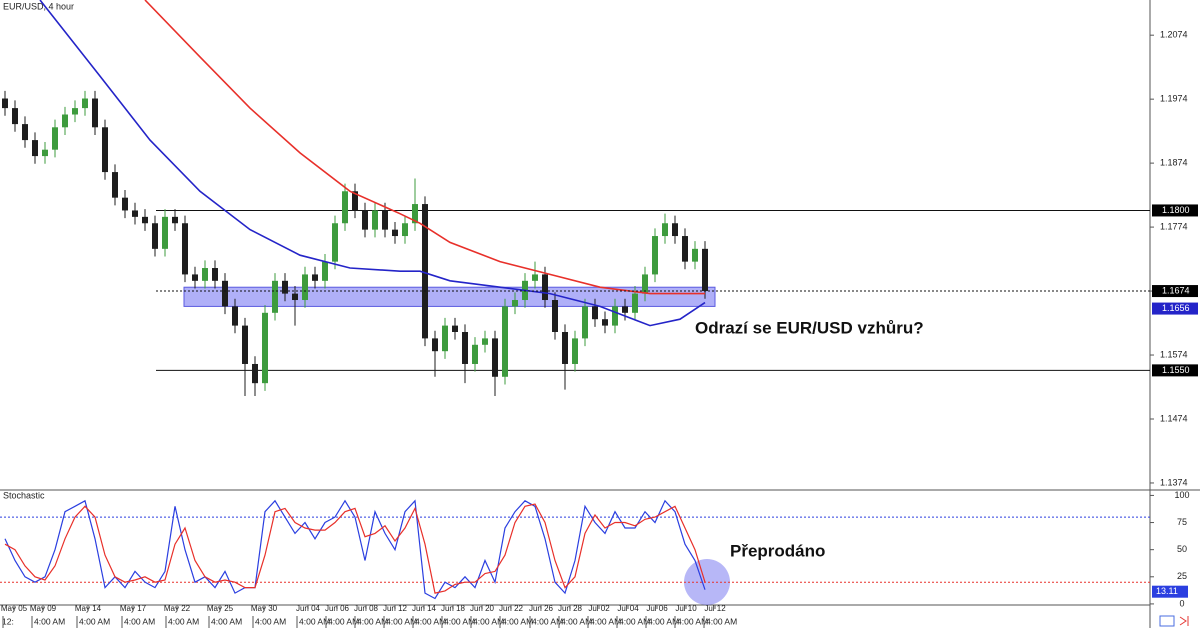 The height and width of the screenshot is (628, 1200). Describe the element at coordinates (35, 7) in the screenshot. I see `title-box` at that location.